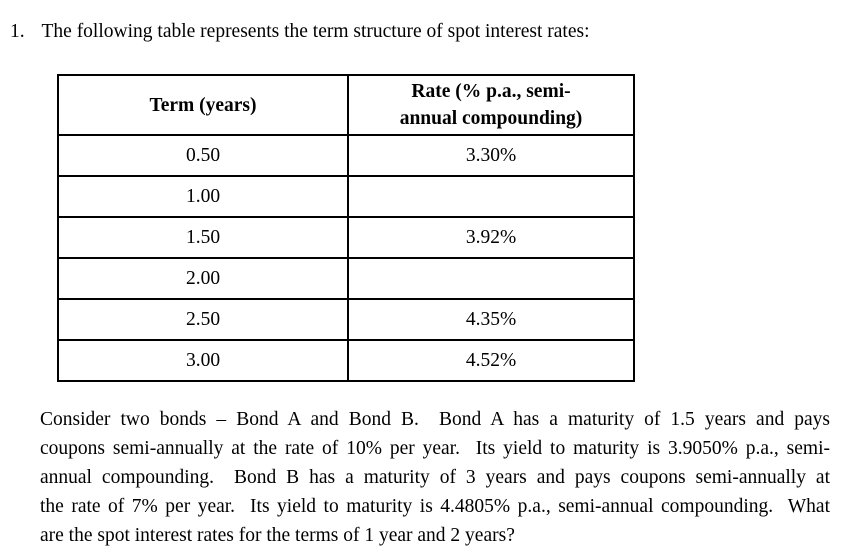 This screenshot has height=560, width=864. I want to click on rate-cell: 4.52%, so click(491, 360).